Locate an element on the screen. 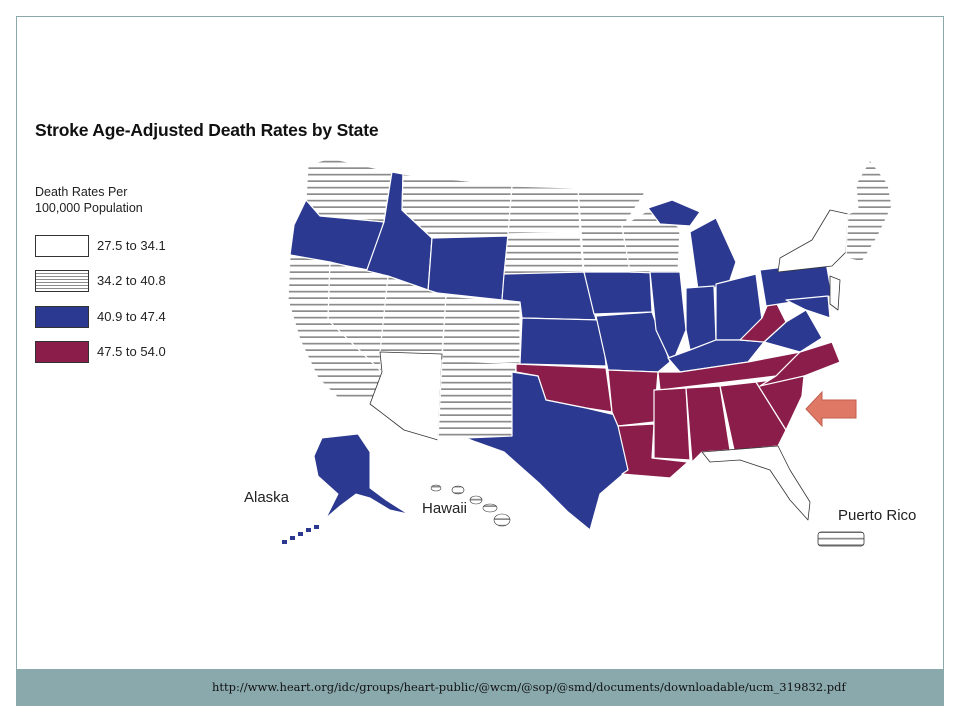  state-michigan is located at coordinates (713, 254).